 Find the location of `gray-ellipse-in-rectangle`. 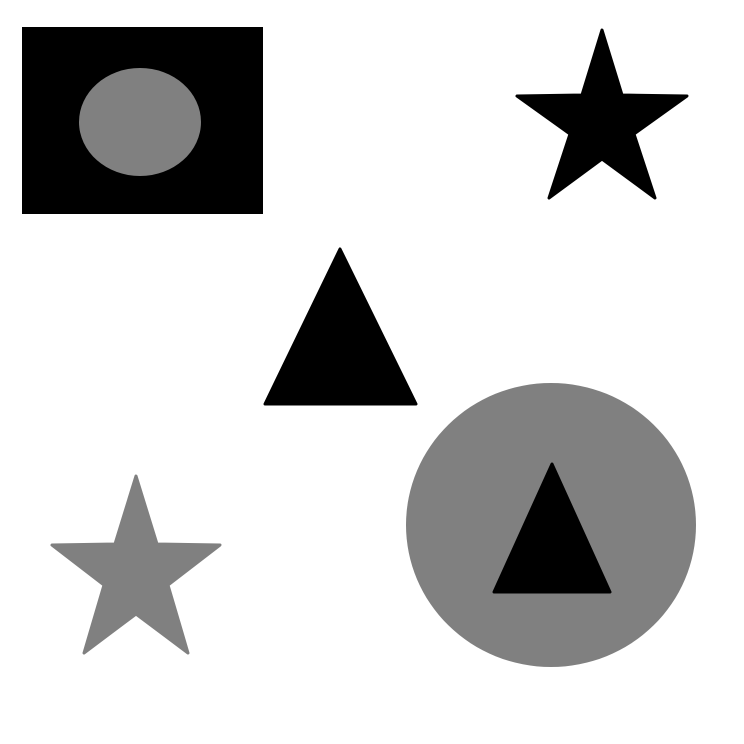

gray-ellipse-in-rectangle is located at coordinates (140, 122).